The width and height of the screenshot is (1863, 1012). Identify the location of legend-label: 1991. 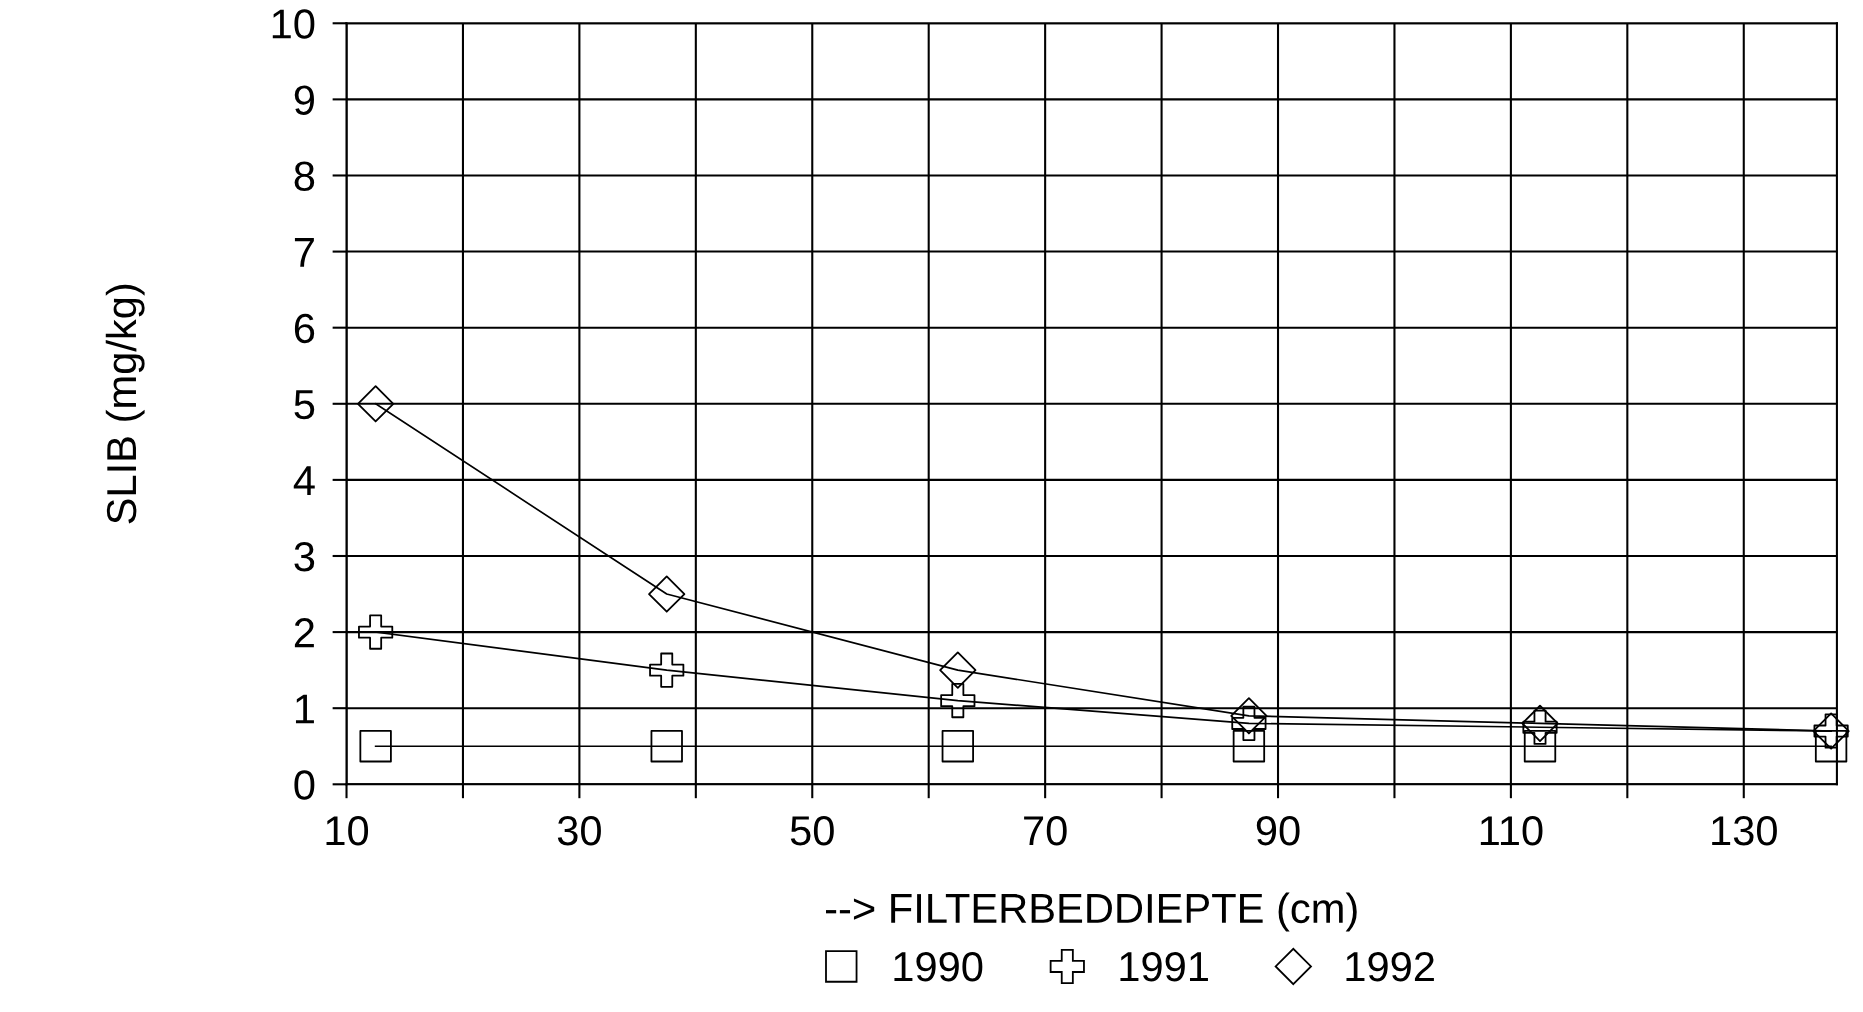
(1164, 966).